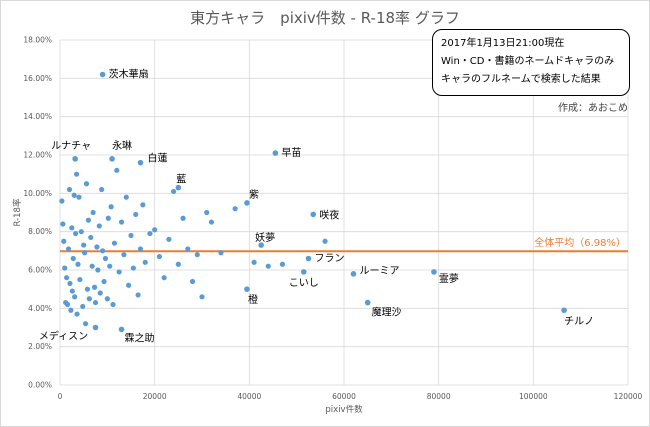  I want to click on x-tick-label: 100000, so click(533, 396).